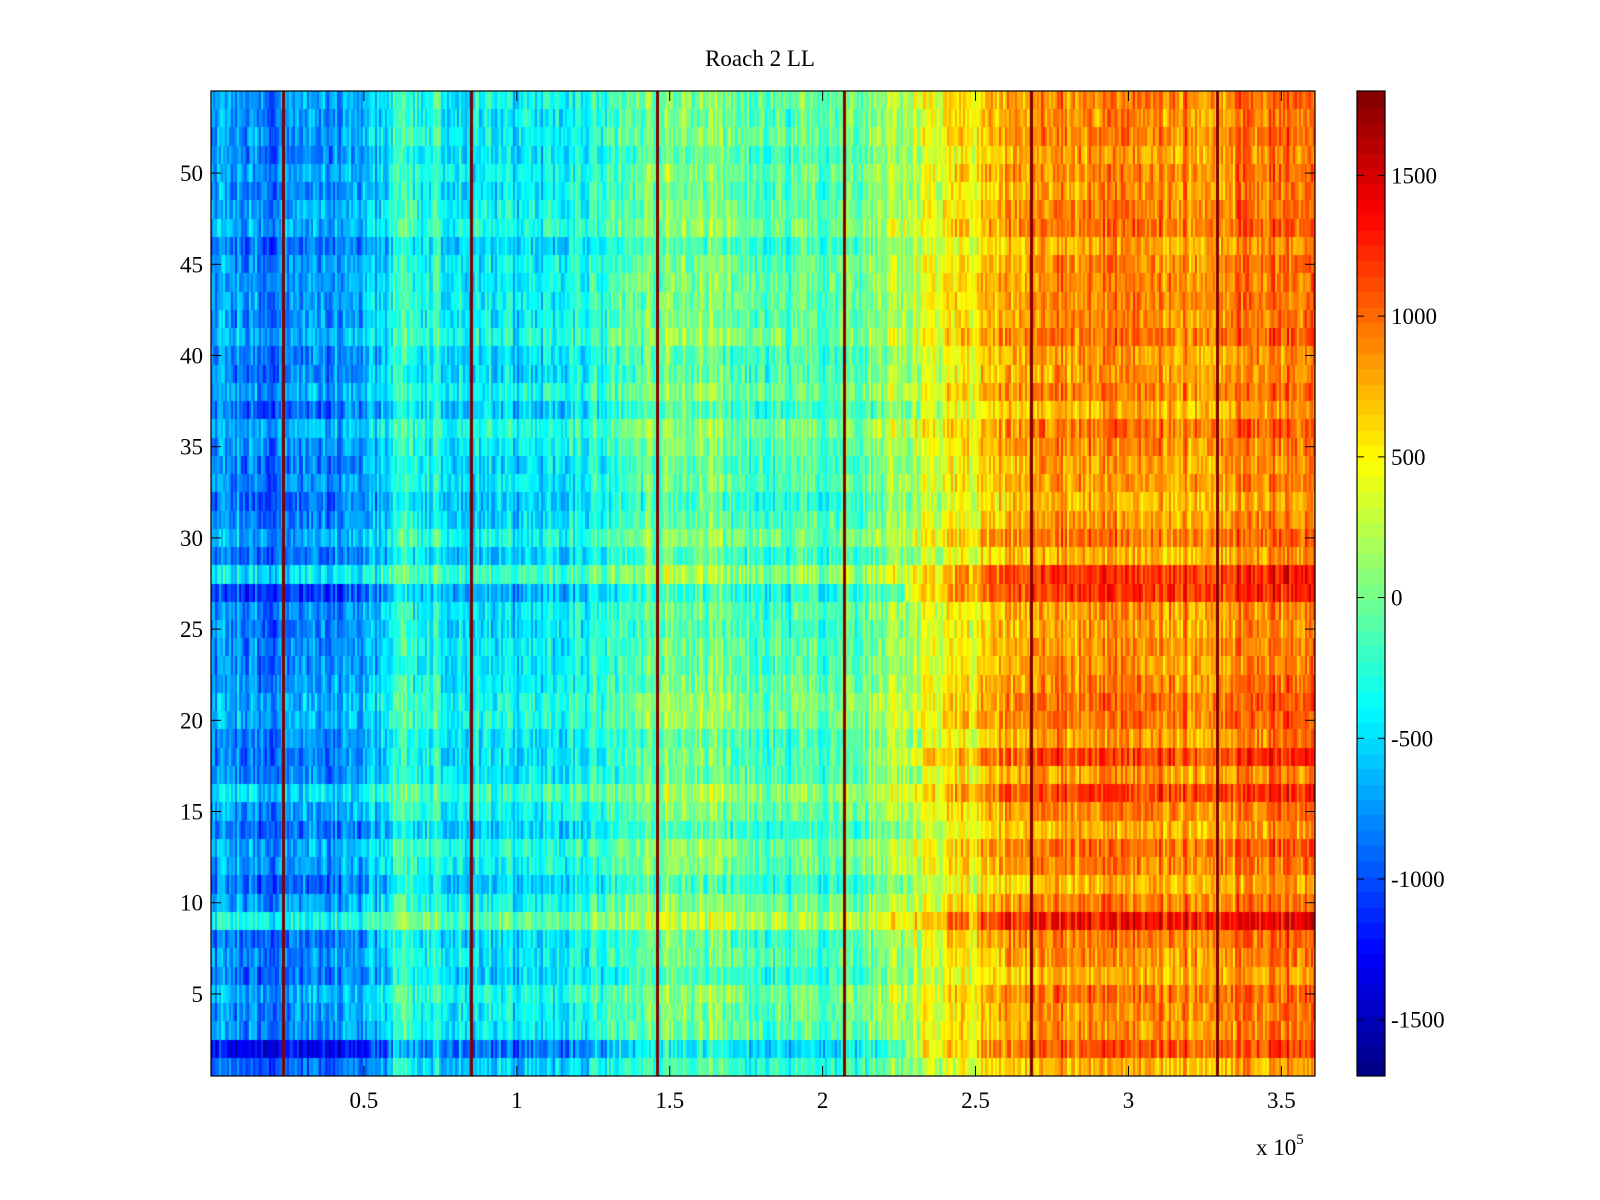  What do you see at coordinates (1418, 879) in the screenshot?
I see `colorbar-tick-label: -1000` at bounding box center [1418, 879].